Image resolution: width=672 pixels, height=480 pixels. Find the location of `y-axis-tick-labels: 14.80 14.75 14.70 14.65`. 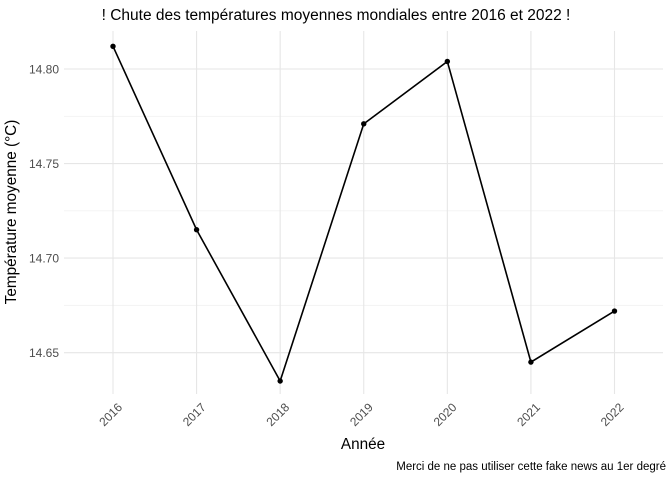

y-axis-tick-labels: 14.80 14.75 14.70 14.65 is located at coordinates (44, 211).